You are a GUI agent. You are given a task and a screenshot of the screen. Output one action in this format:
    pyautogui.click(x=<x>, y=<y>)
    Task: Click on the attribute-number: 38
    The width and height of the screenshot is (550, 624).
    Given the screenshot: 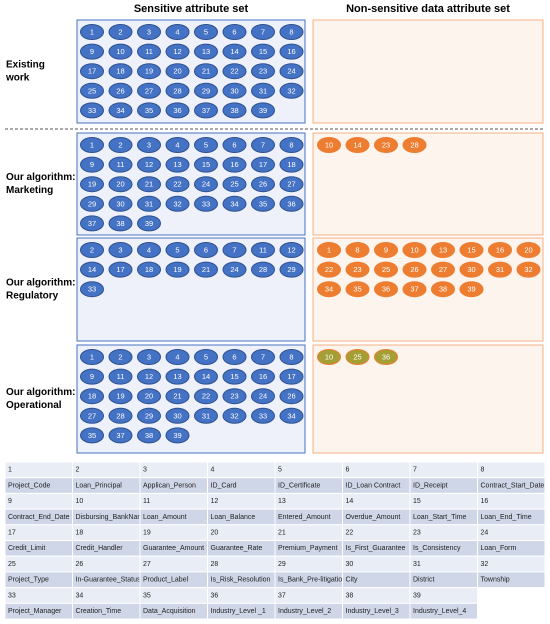 What is the action you would take?
    pyautogui.click(x=443, y=289)
    